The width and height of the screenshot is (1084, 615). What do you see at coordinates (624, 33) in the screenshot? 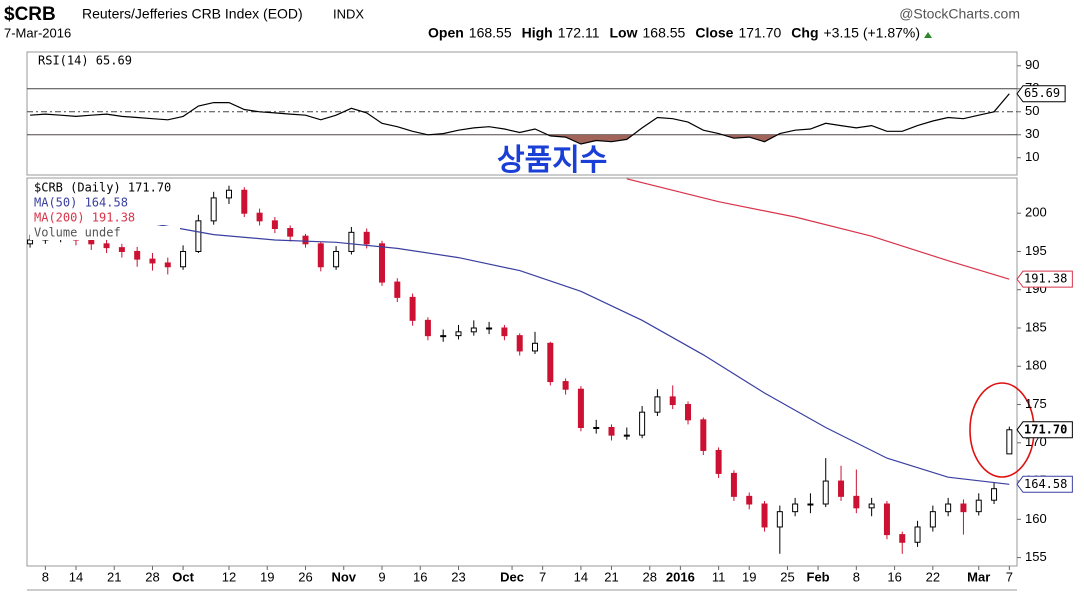
I see `quote-label: Low` at bounding box center [624, 33].